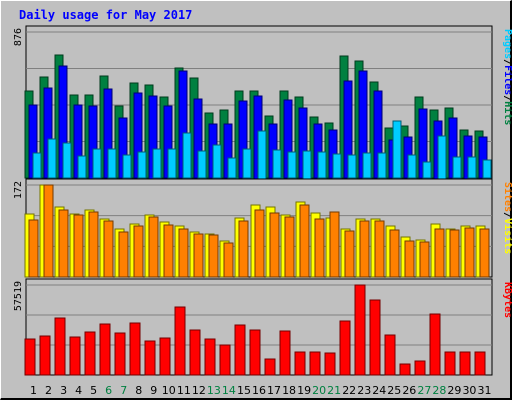 This screenshot has height=401, width=512. I want to click on legend-sites: Sites, so click(507, 197).